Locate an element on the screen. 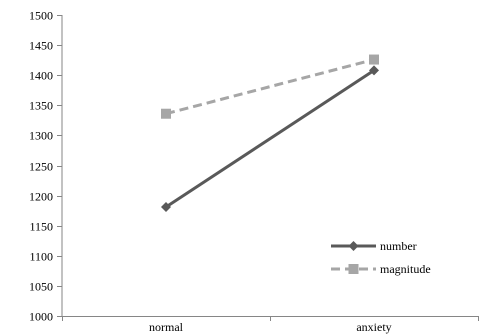 Image resolution: width=482 pixels, height=334 pixels. y-tick-label: 1150 is located at coordinates (41, 227).